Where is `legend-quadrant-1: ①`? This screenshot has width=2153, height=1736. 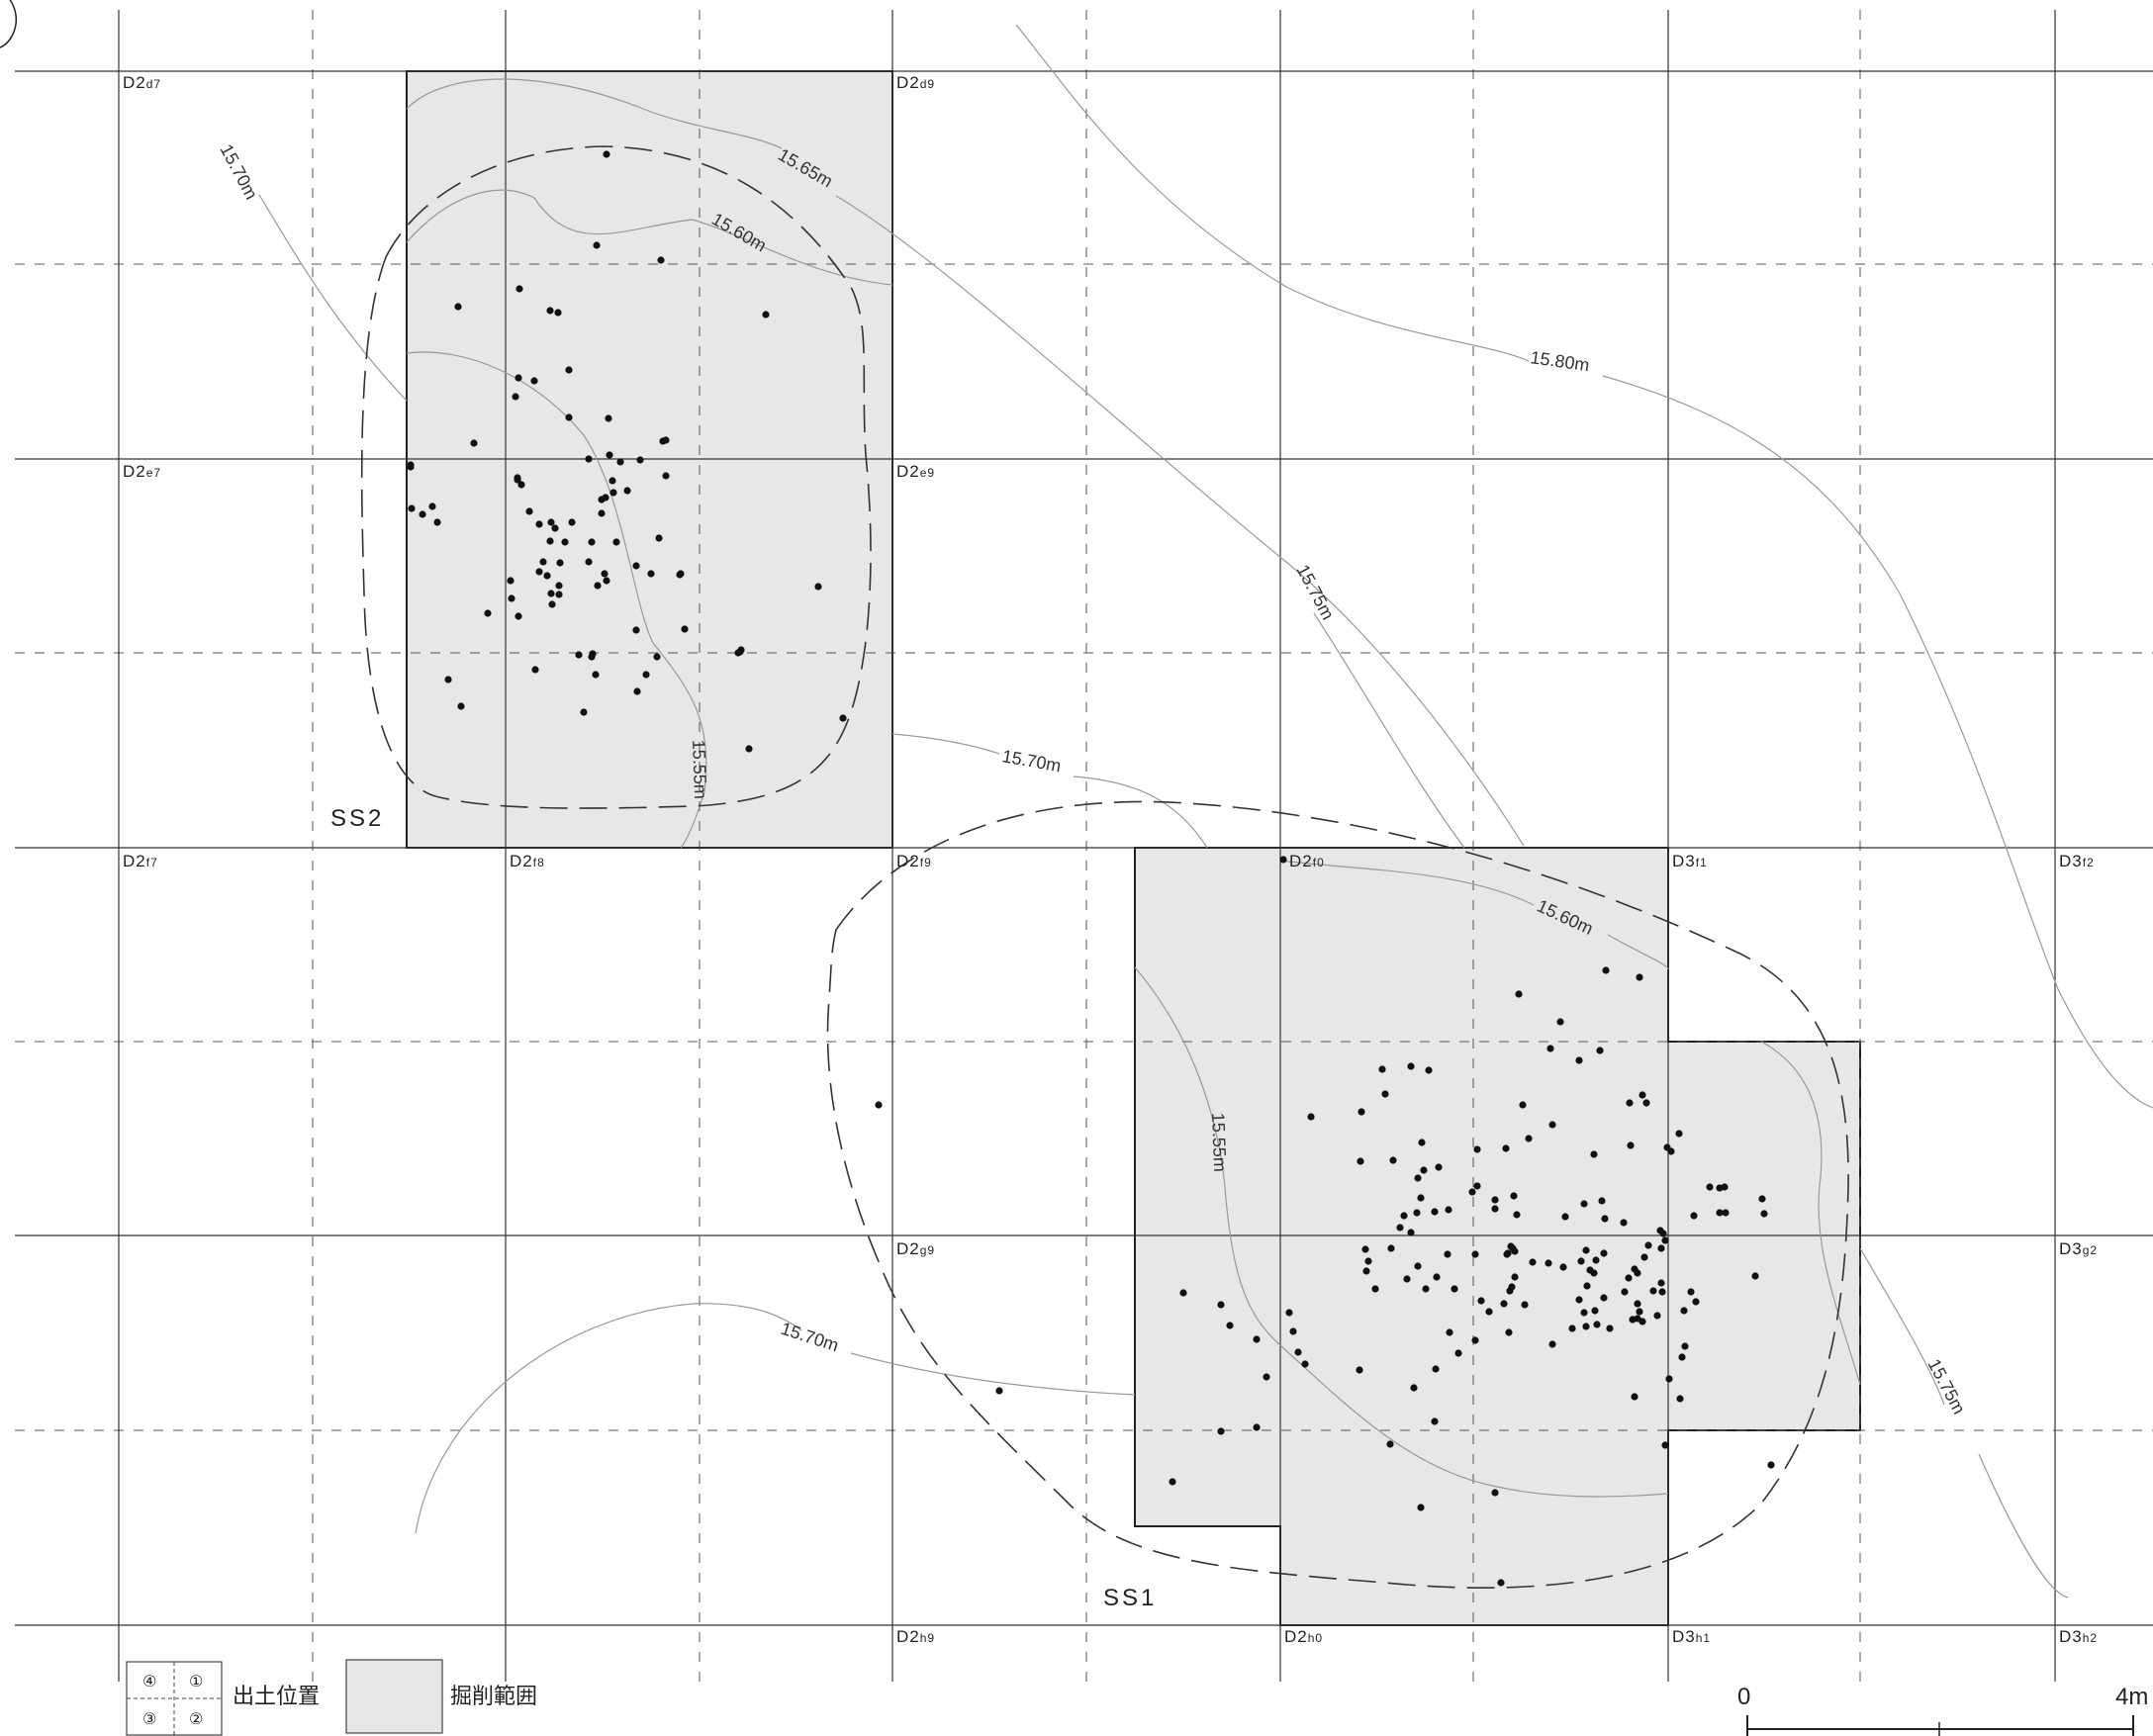 legend-quadrant-1: ① is located at coordinates (196, 1682).